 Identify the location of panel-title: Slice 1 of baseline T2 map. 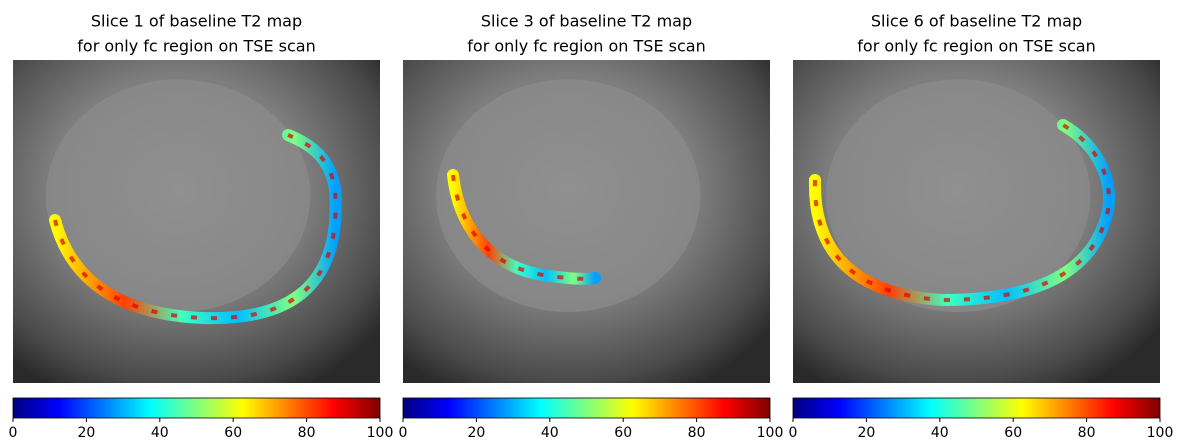
(196, 21).